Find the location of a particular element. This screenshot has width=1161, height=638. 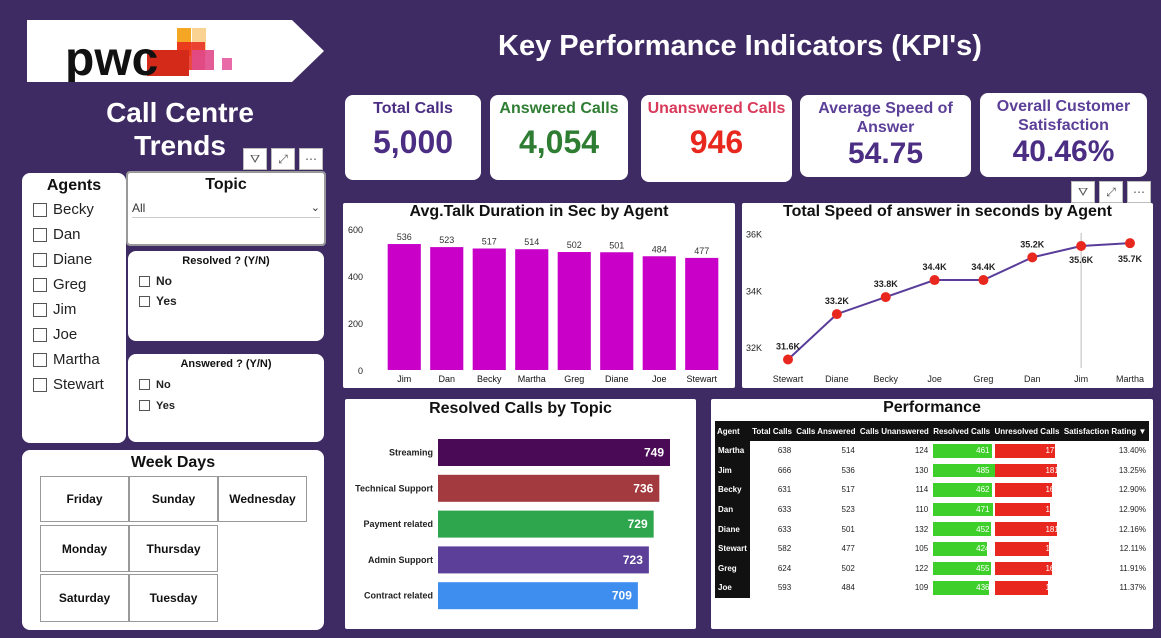

resolved-calls-cell: 452 is located at coordinates (961, 529).